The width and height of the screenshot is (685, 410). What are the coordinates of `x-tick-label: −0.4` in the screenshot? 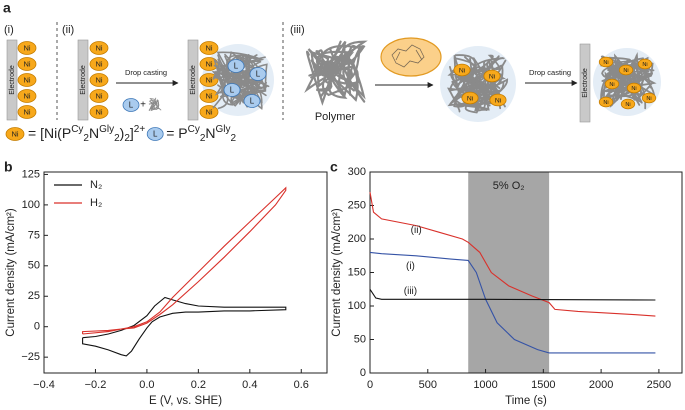 It's located at (44, 385).